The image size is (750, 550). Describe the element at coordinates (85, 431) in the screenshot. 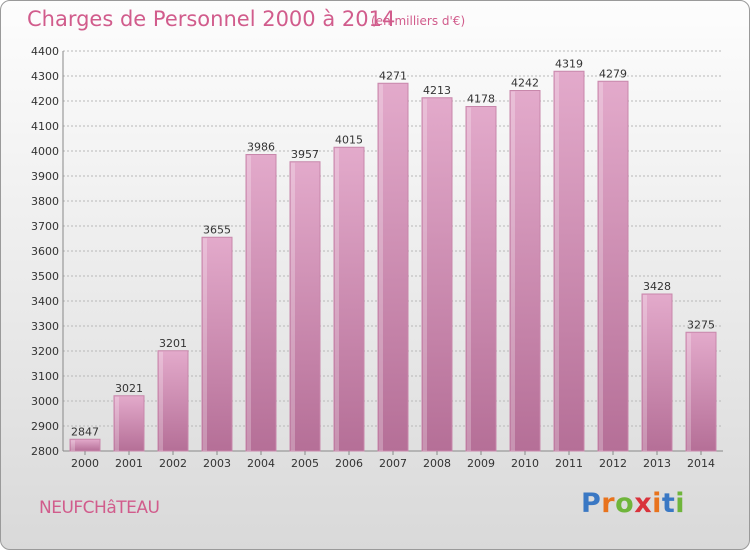

I see `data-label: 2847` at that location.